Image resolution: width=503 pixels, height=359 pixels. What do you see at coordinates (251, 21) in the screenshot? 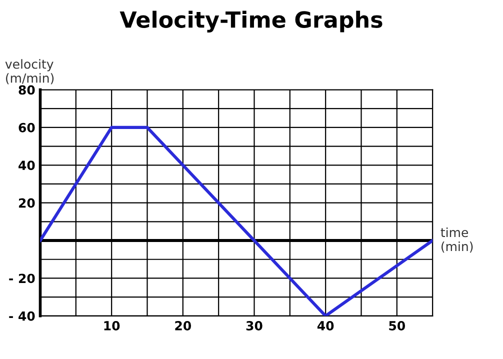
I see `chart-title: Velocity-Time Graphs` at bounding box center [251, 21].